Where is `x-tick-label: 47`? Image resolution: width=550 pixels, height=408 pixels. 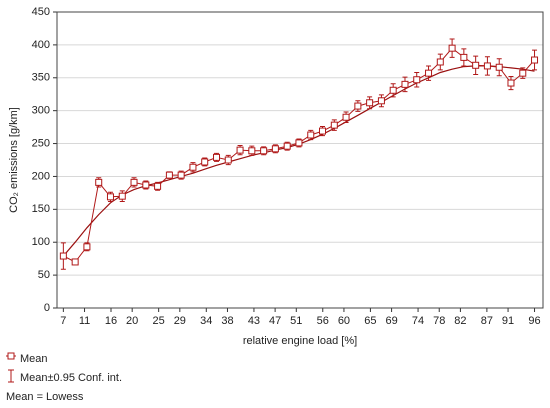 x-tick-label: 47 is located at coordinates (275, 321).